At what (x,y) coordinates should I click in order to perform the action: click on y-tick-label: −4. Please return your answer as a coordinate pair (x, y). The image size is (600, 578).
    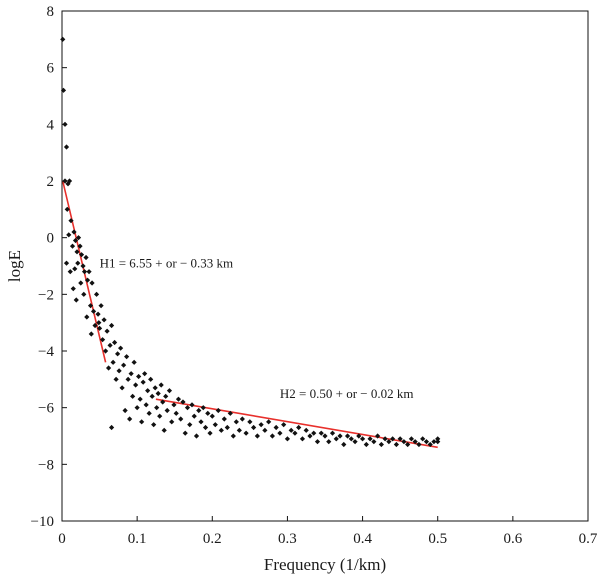
    Looking at the image, I should click on (46, 352).